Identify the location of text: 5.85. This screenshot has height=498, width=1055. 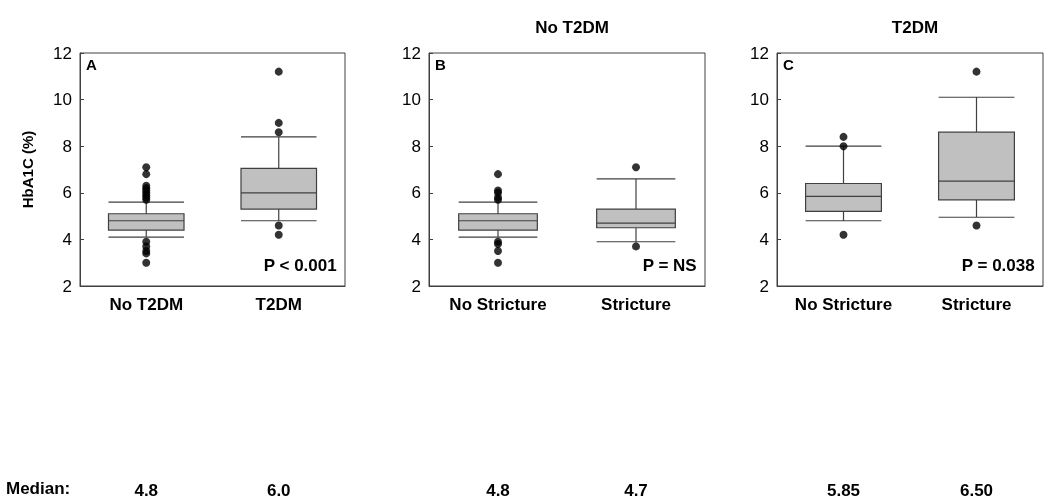
(843, 489).